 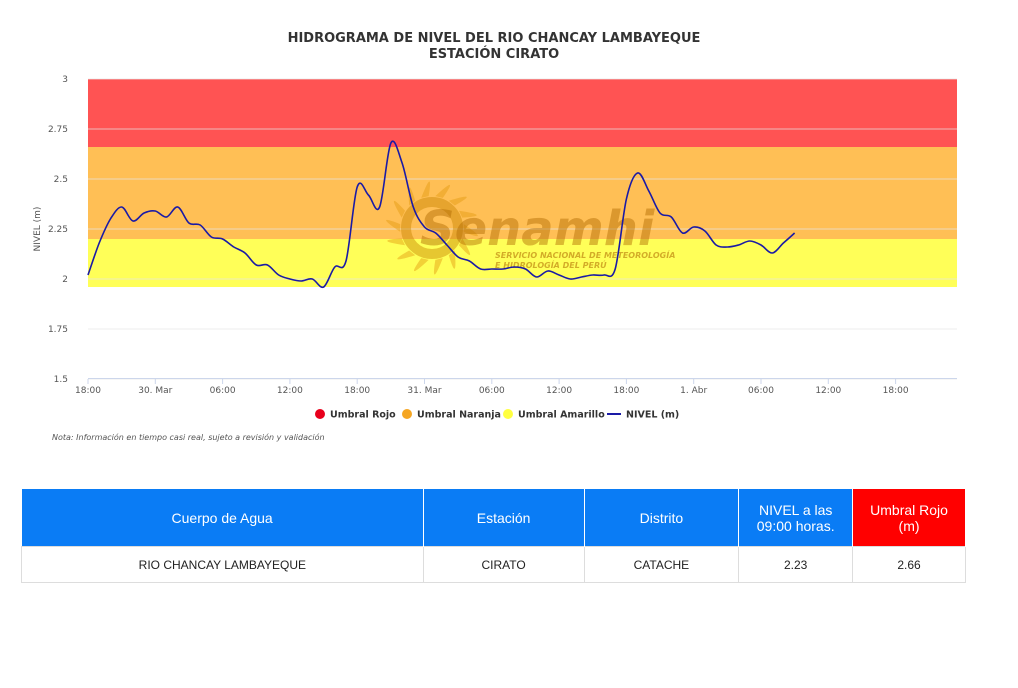 What do you see at coordinates (155, 391) in the screenshot?
I see `x-tick-label: 30. Mar` at bounding box center [155, 391].